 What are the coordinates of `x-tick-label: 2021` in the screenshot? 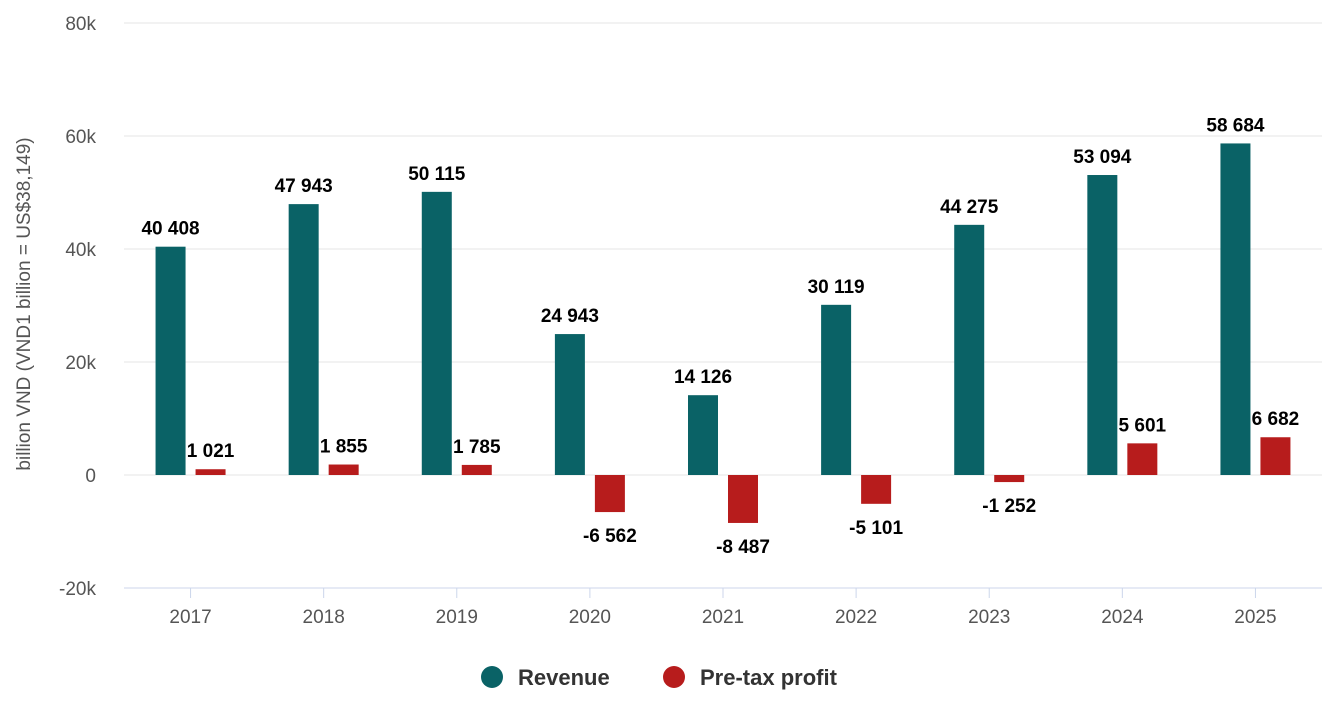 It's located at (723, 617).